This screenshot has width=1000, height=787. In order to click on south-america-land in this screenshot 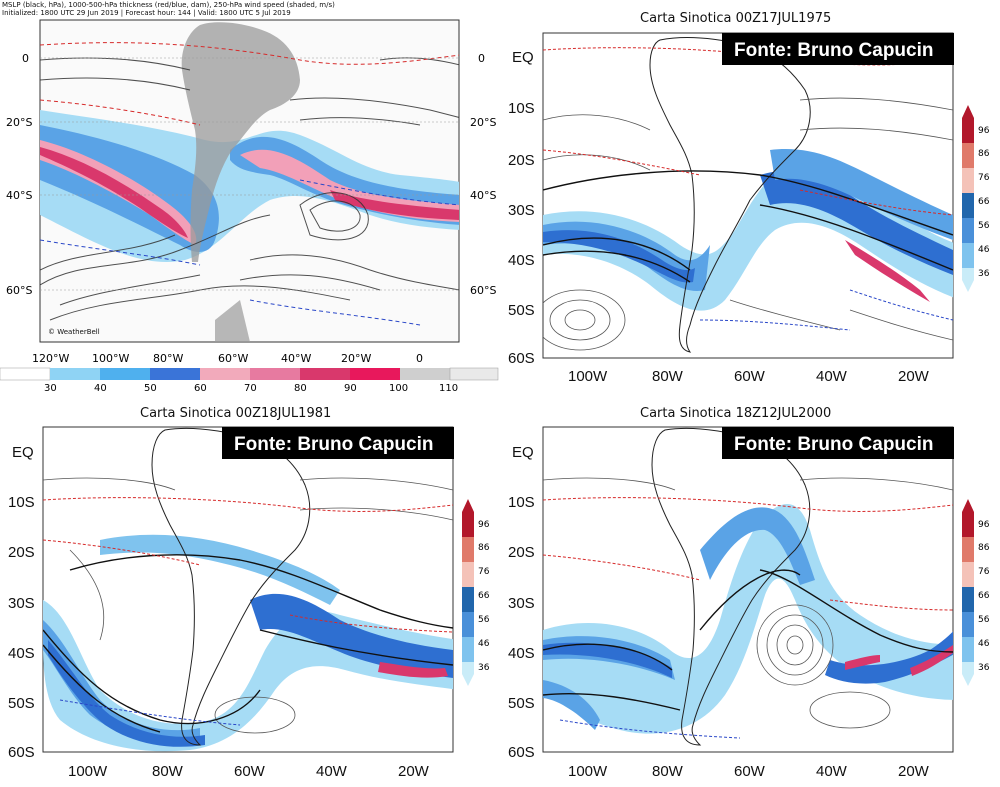, I will do `click(240, 142)`.